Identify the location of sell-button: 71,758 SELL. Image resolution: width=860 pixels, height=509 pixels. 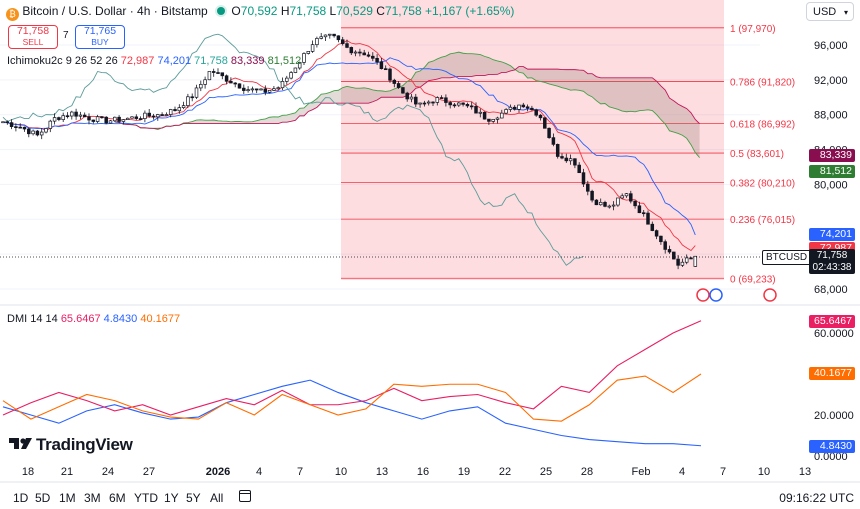
(33, 37).